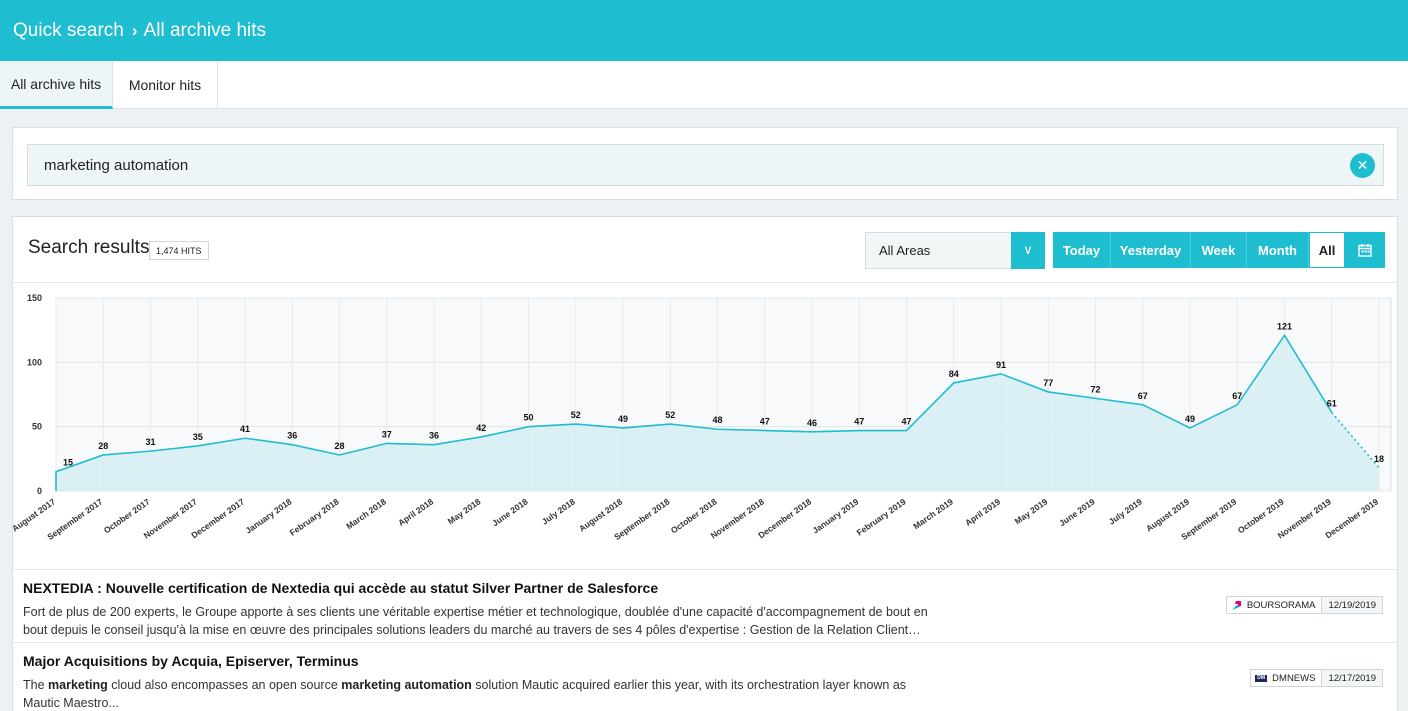 The width and height of the screenshot is (1408, 711). What do you see at coordinates (836, 515) in the screenshot?
I see `x-tick-label: January 2019` at bounding box center [836, 515].